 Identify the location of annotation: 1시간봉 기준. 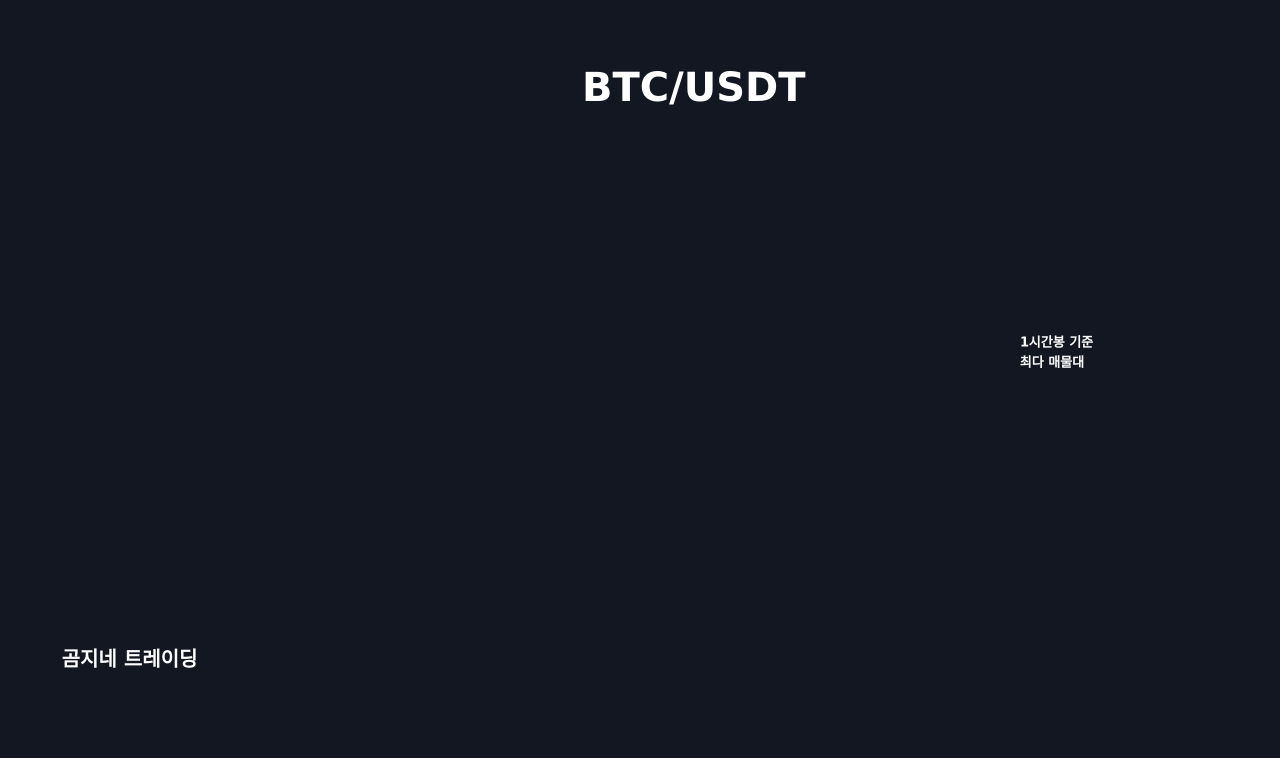
(1056, 343).